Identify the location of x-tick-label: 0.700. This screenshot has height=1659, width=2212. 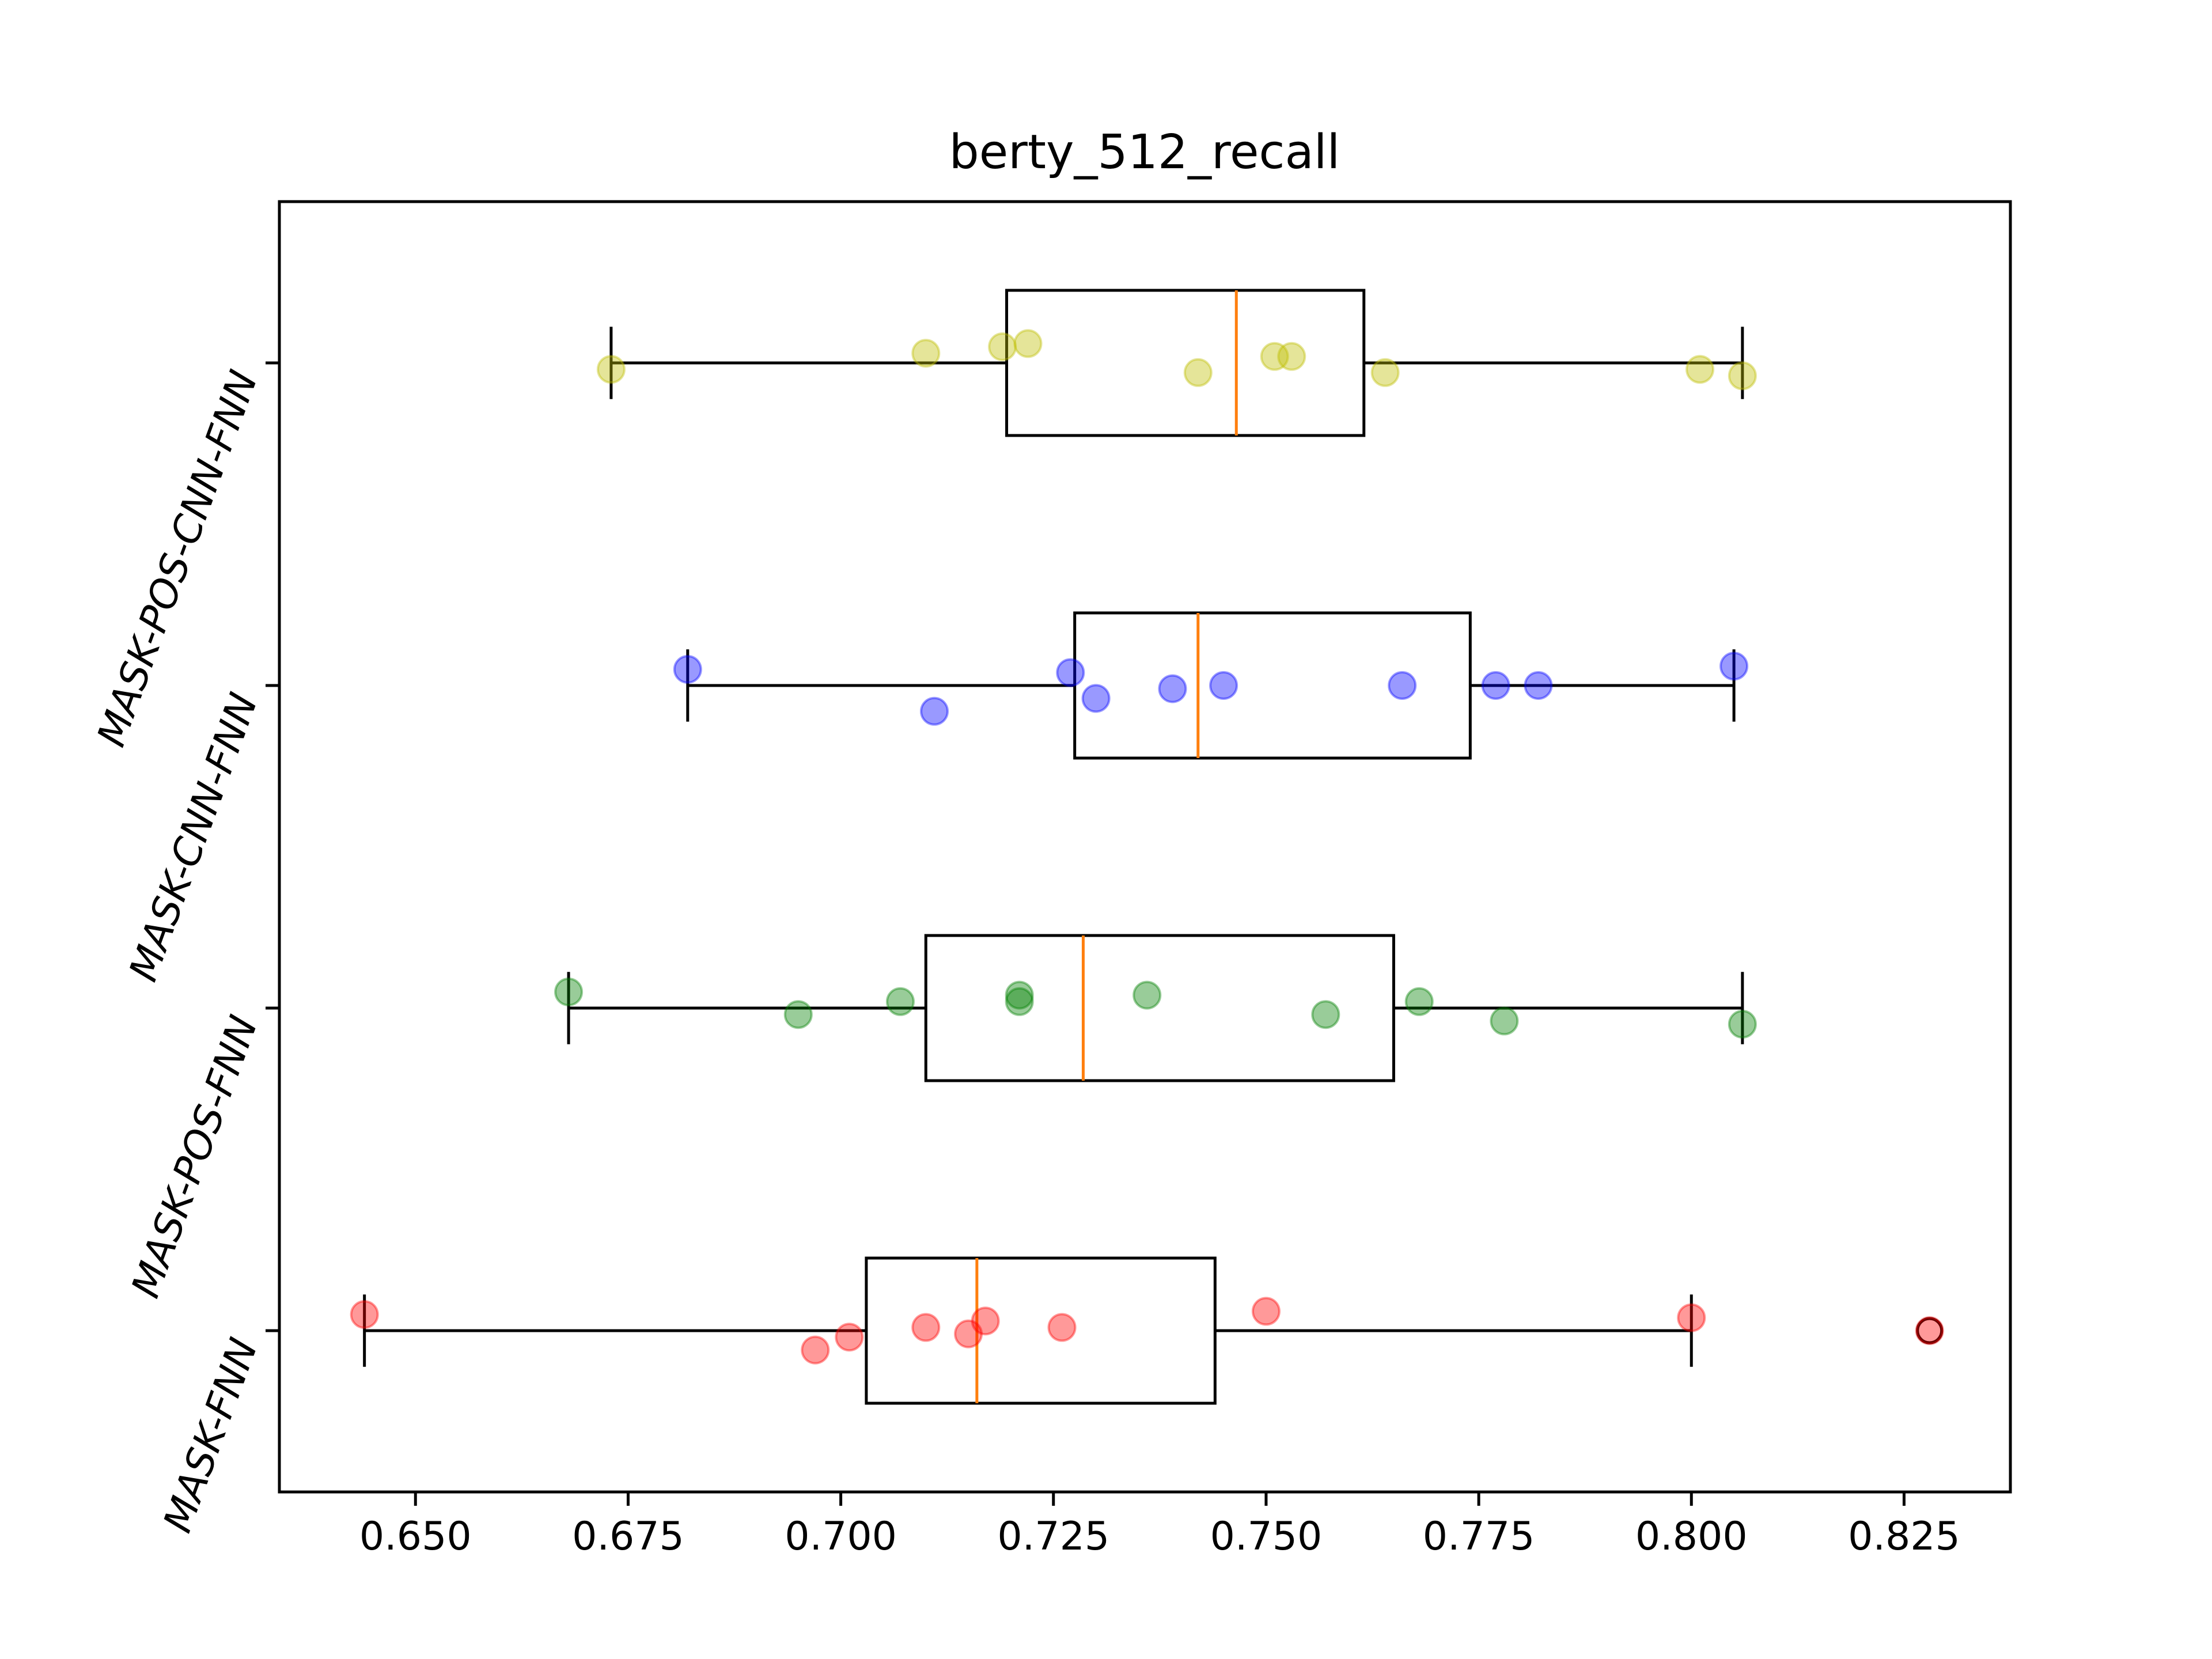
(841, 1536).